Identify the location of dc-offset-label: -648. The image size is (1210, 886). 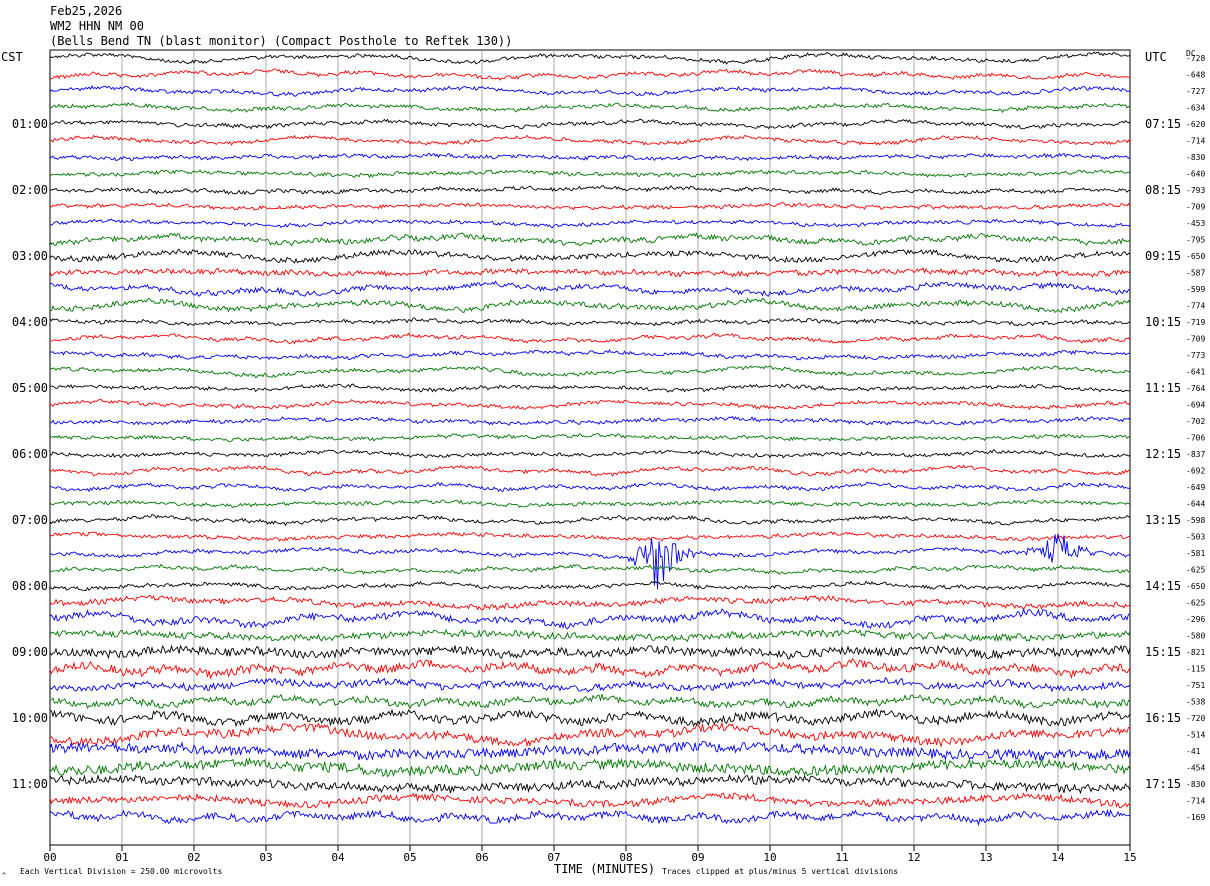
(1195, 75).